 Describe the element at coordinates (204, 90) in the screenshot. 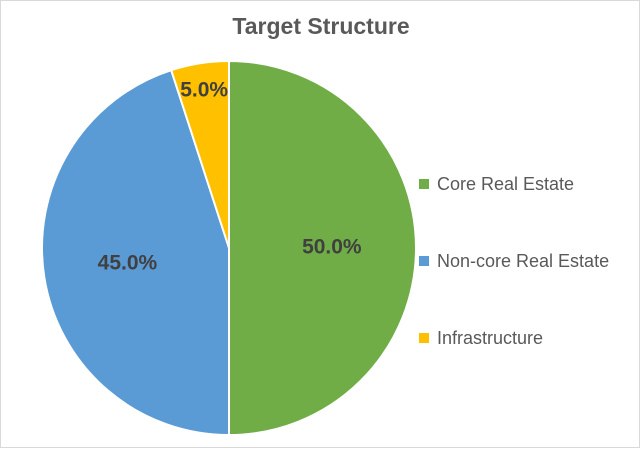

I see `data-label-infrastructure: 5.0%` at that location.